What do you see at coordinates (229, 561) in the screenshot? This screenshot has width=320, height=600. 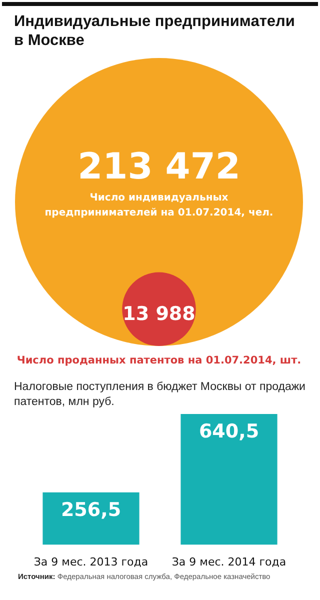 I see `x-tick-label: За 9 мес. 2014 года` at bounding box center [229, 561].